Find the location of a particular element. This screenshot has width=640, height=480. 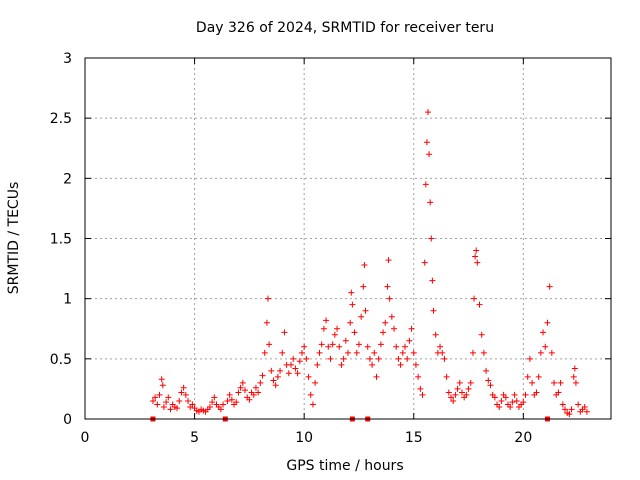

x-tick-label: 5 is located at coordinates (194, 438).